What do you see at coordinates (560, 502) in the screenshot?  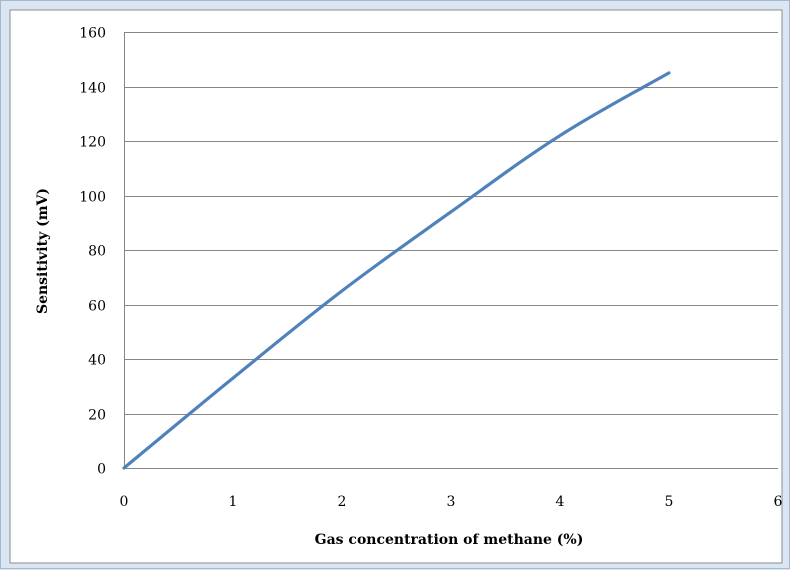 I see `x-tick-label: 4` at bounding box center [560, 502].